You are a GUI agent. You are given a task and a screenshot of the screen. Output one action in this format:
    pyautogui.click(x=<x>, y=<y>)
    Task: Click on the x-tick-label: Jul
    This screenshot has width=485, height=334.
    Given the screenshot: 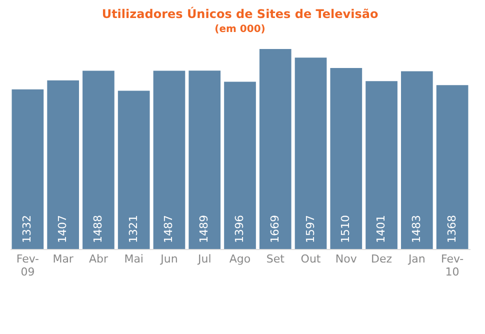 What is the action you would take?
    pyautogui.click(x=204, y=259)
    